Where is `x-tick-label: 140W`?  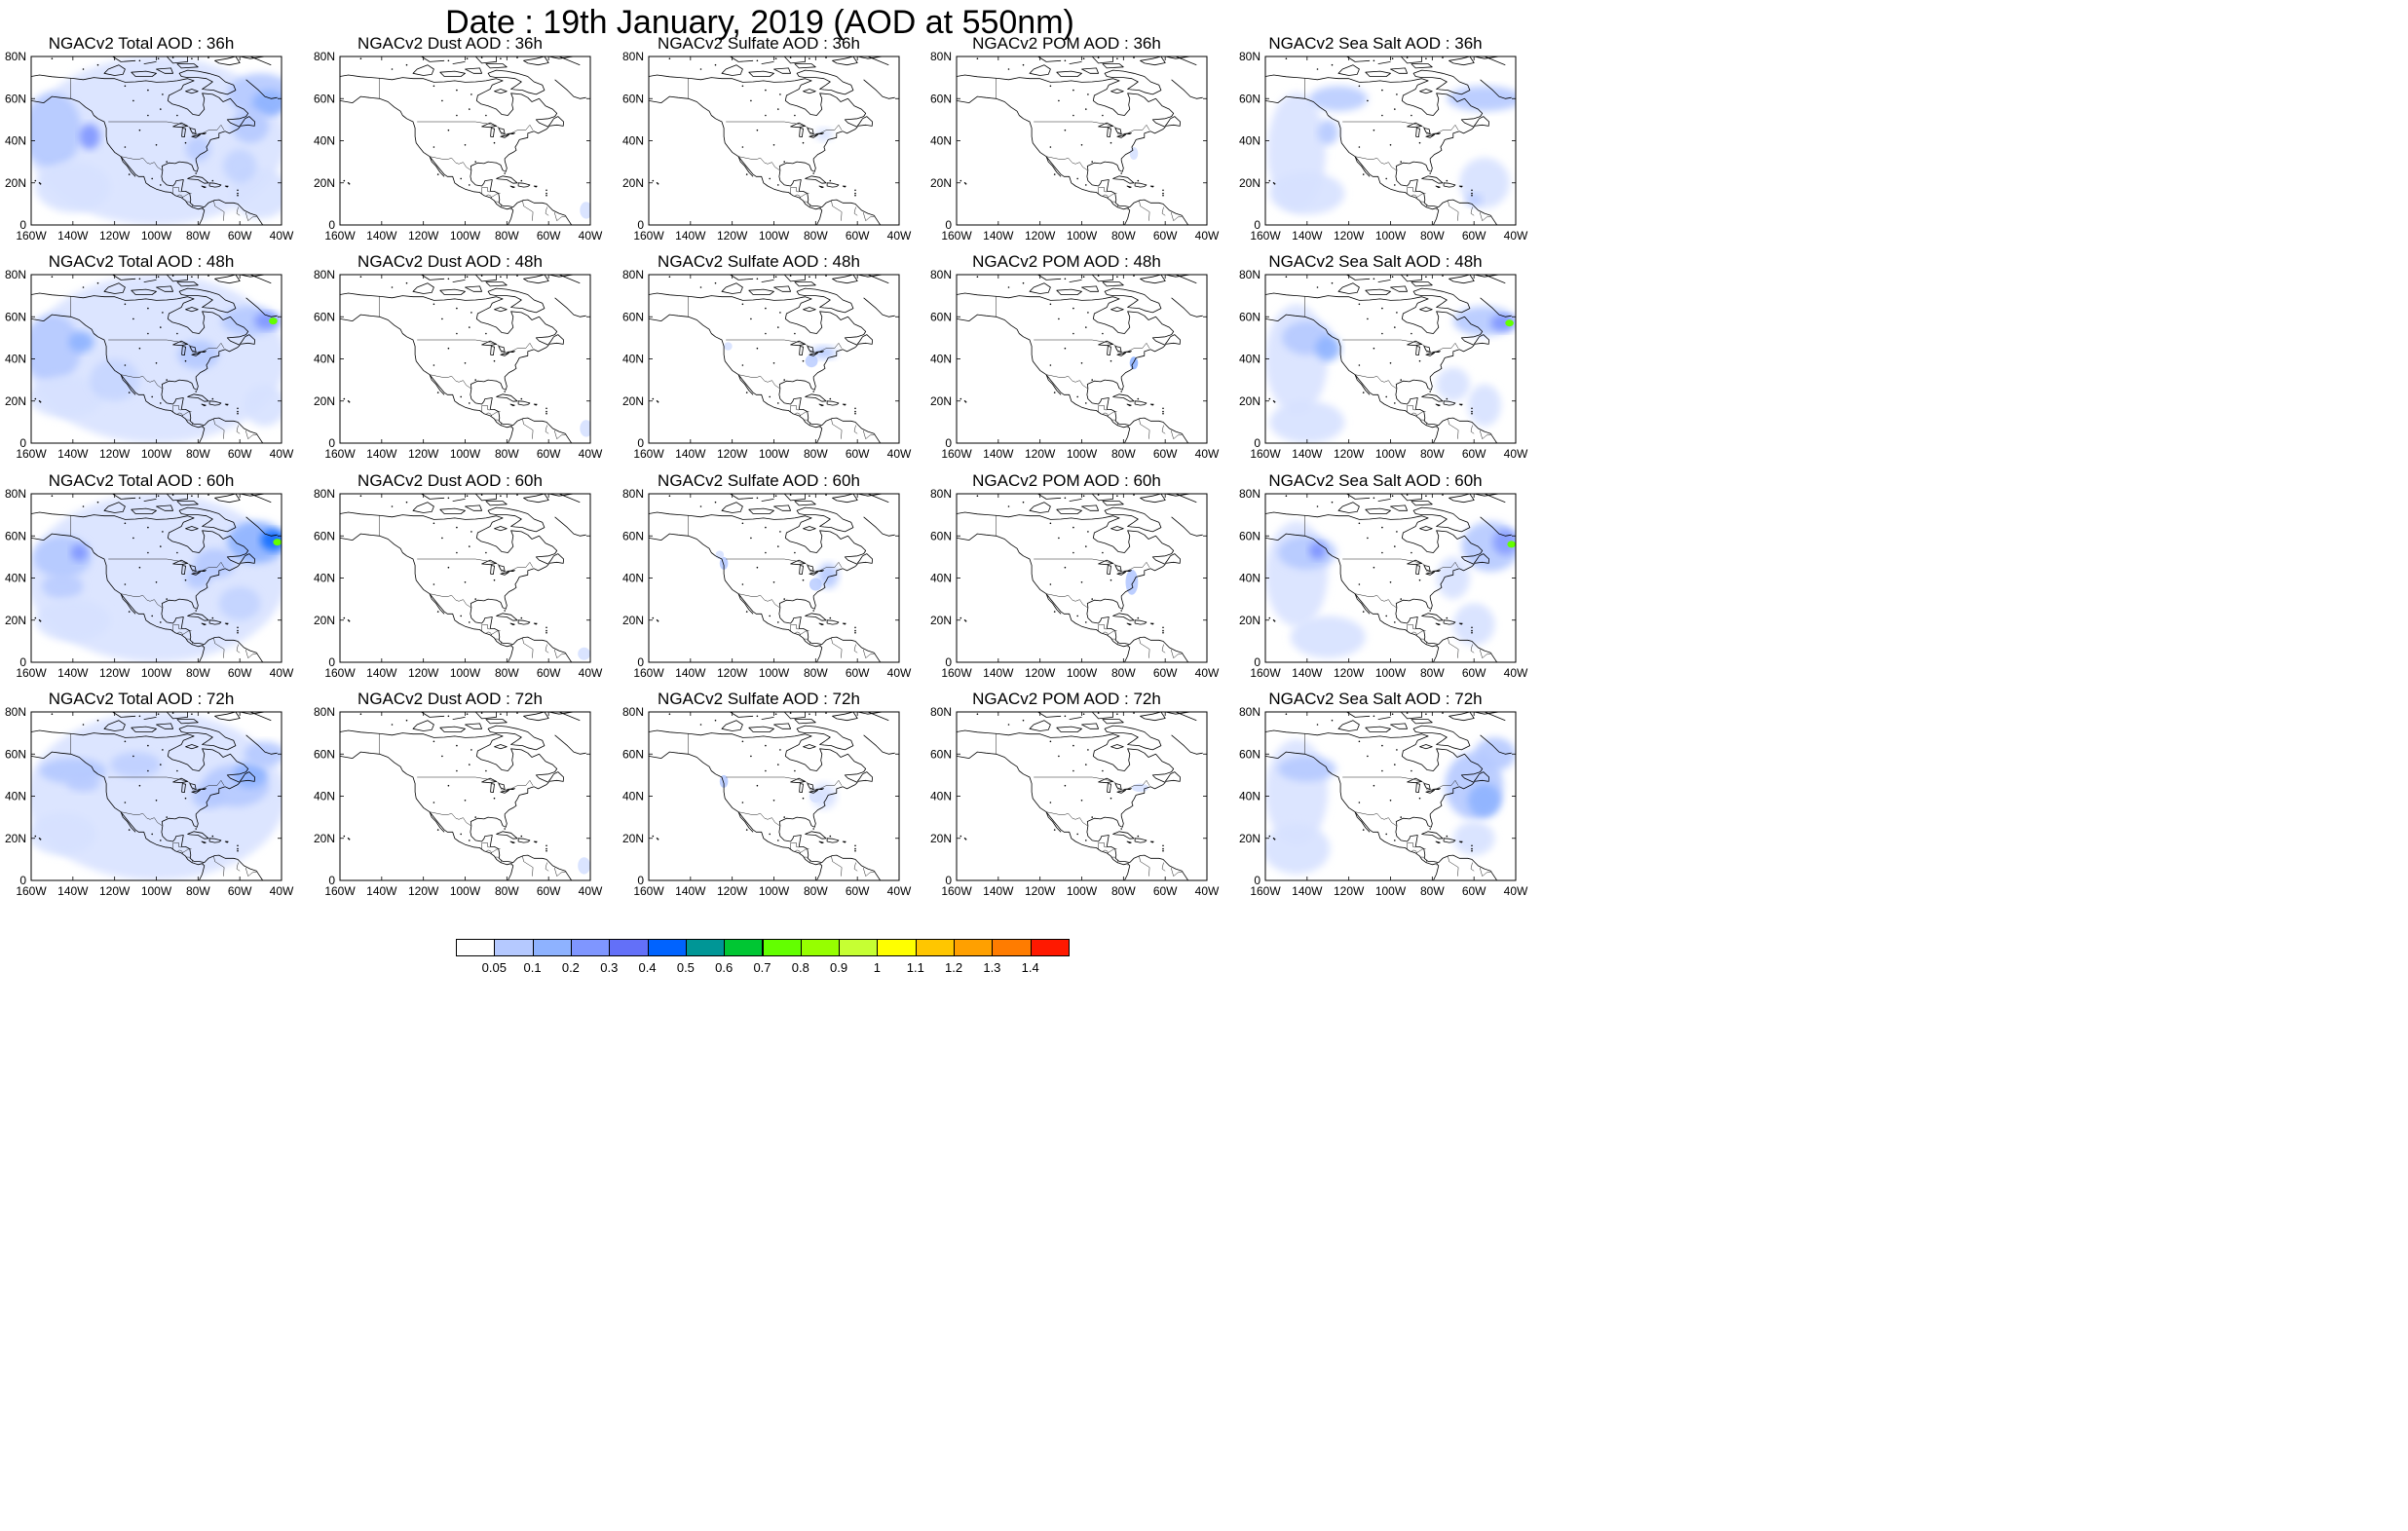 x-tick-label: 140W is located at coordinates (381, 673).